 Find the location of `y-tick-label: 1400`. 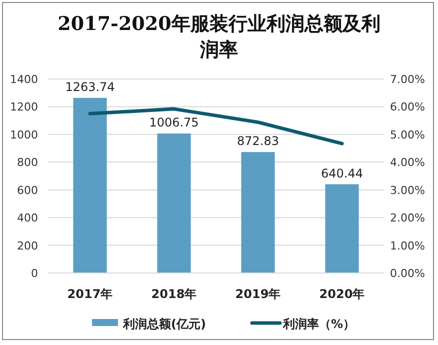

y-tick-label: 1400 is located at coordinates (24, 79).